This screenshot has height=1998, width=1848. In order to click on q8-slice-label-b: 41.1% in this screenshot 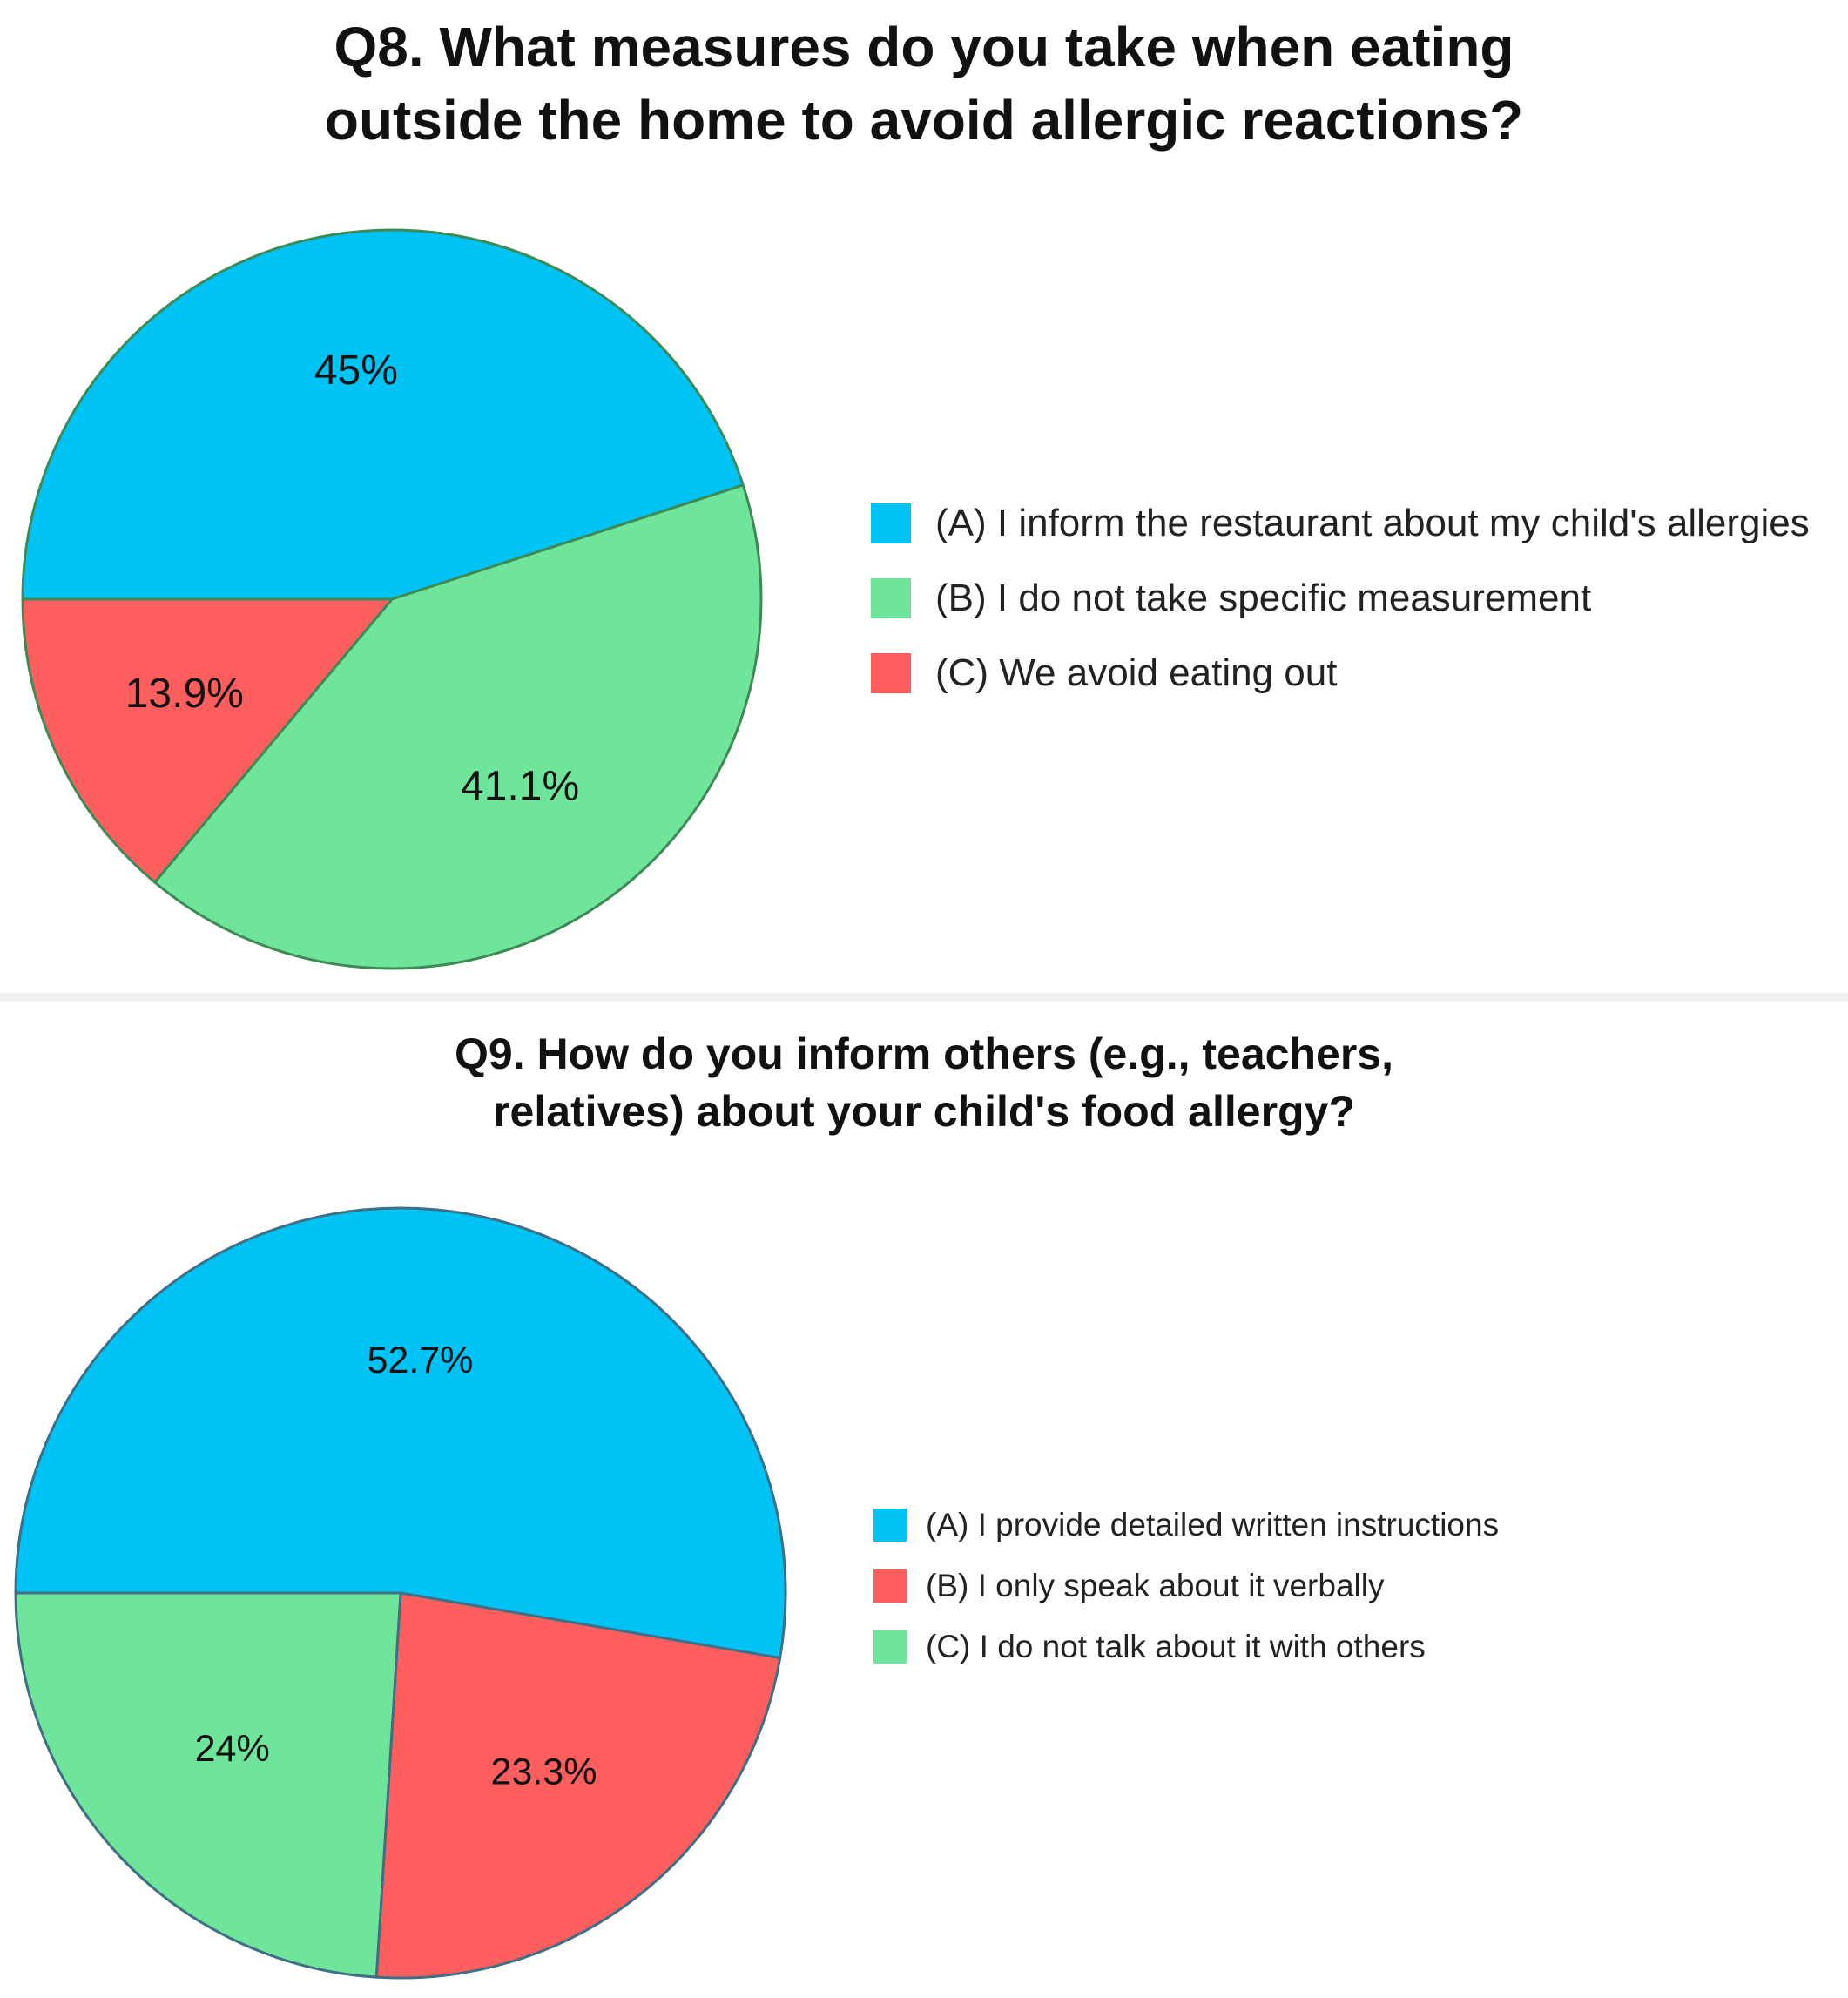, I will do `click(520, 787)`.